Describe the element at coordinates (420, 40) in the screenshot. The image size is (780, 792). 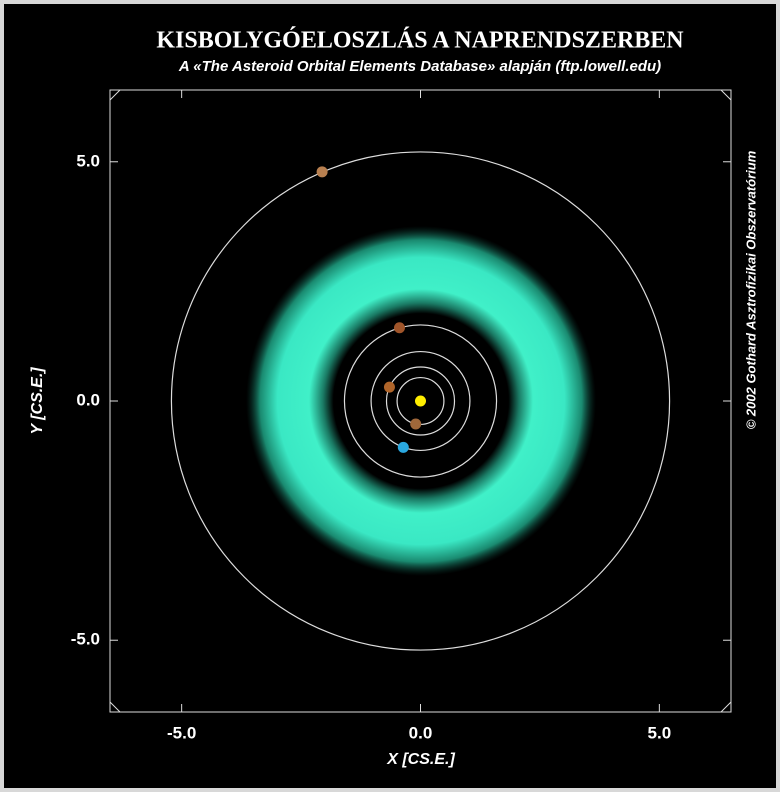
I see `chart-title: KISBOLYGÓELOSZLÁS A NAPRENDSZERBEN` at that location.